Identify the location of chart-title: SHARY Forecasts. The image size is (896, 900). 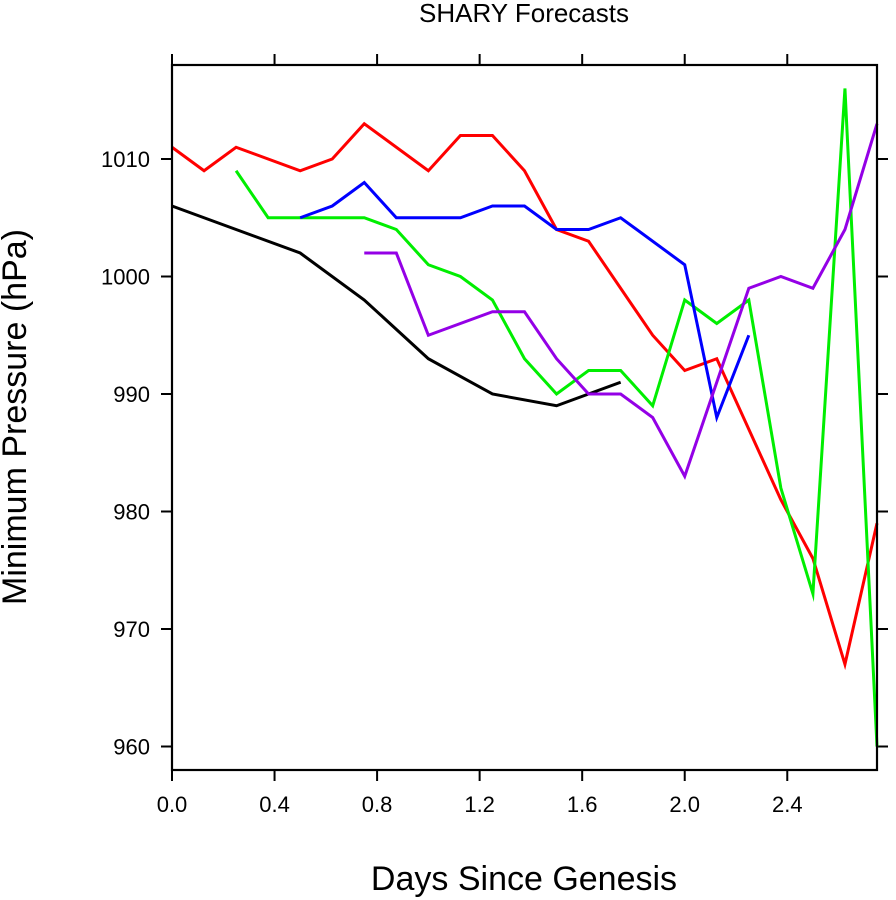
(524, 14).